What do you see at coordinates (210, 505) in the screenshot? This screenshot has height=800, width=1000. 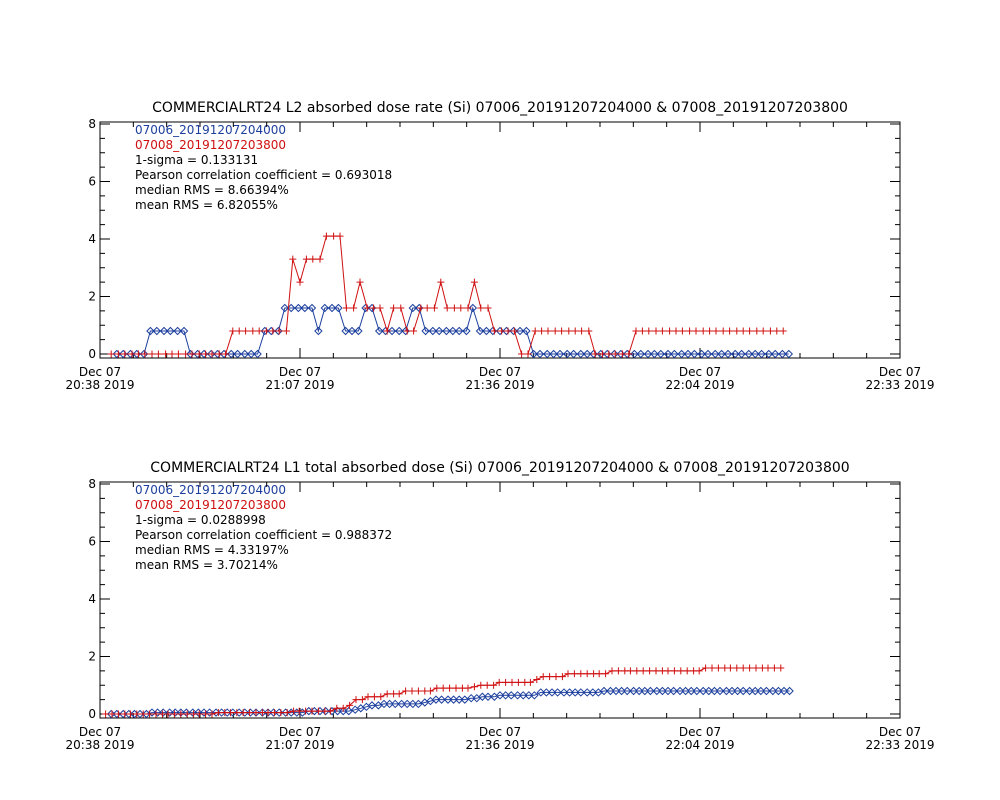 I see `bottom-chart-legend-2: 07008_20191207203800` at bounding box center [210, 505].